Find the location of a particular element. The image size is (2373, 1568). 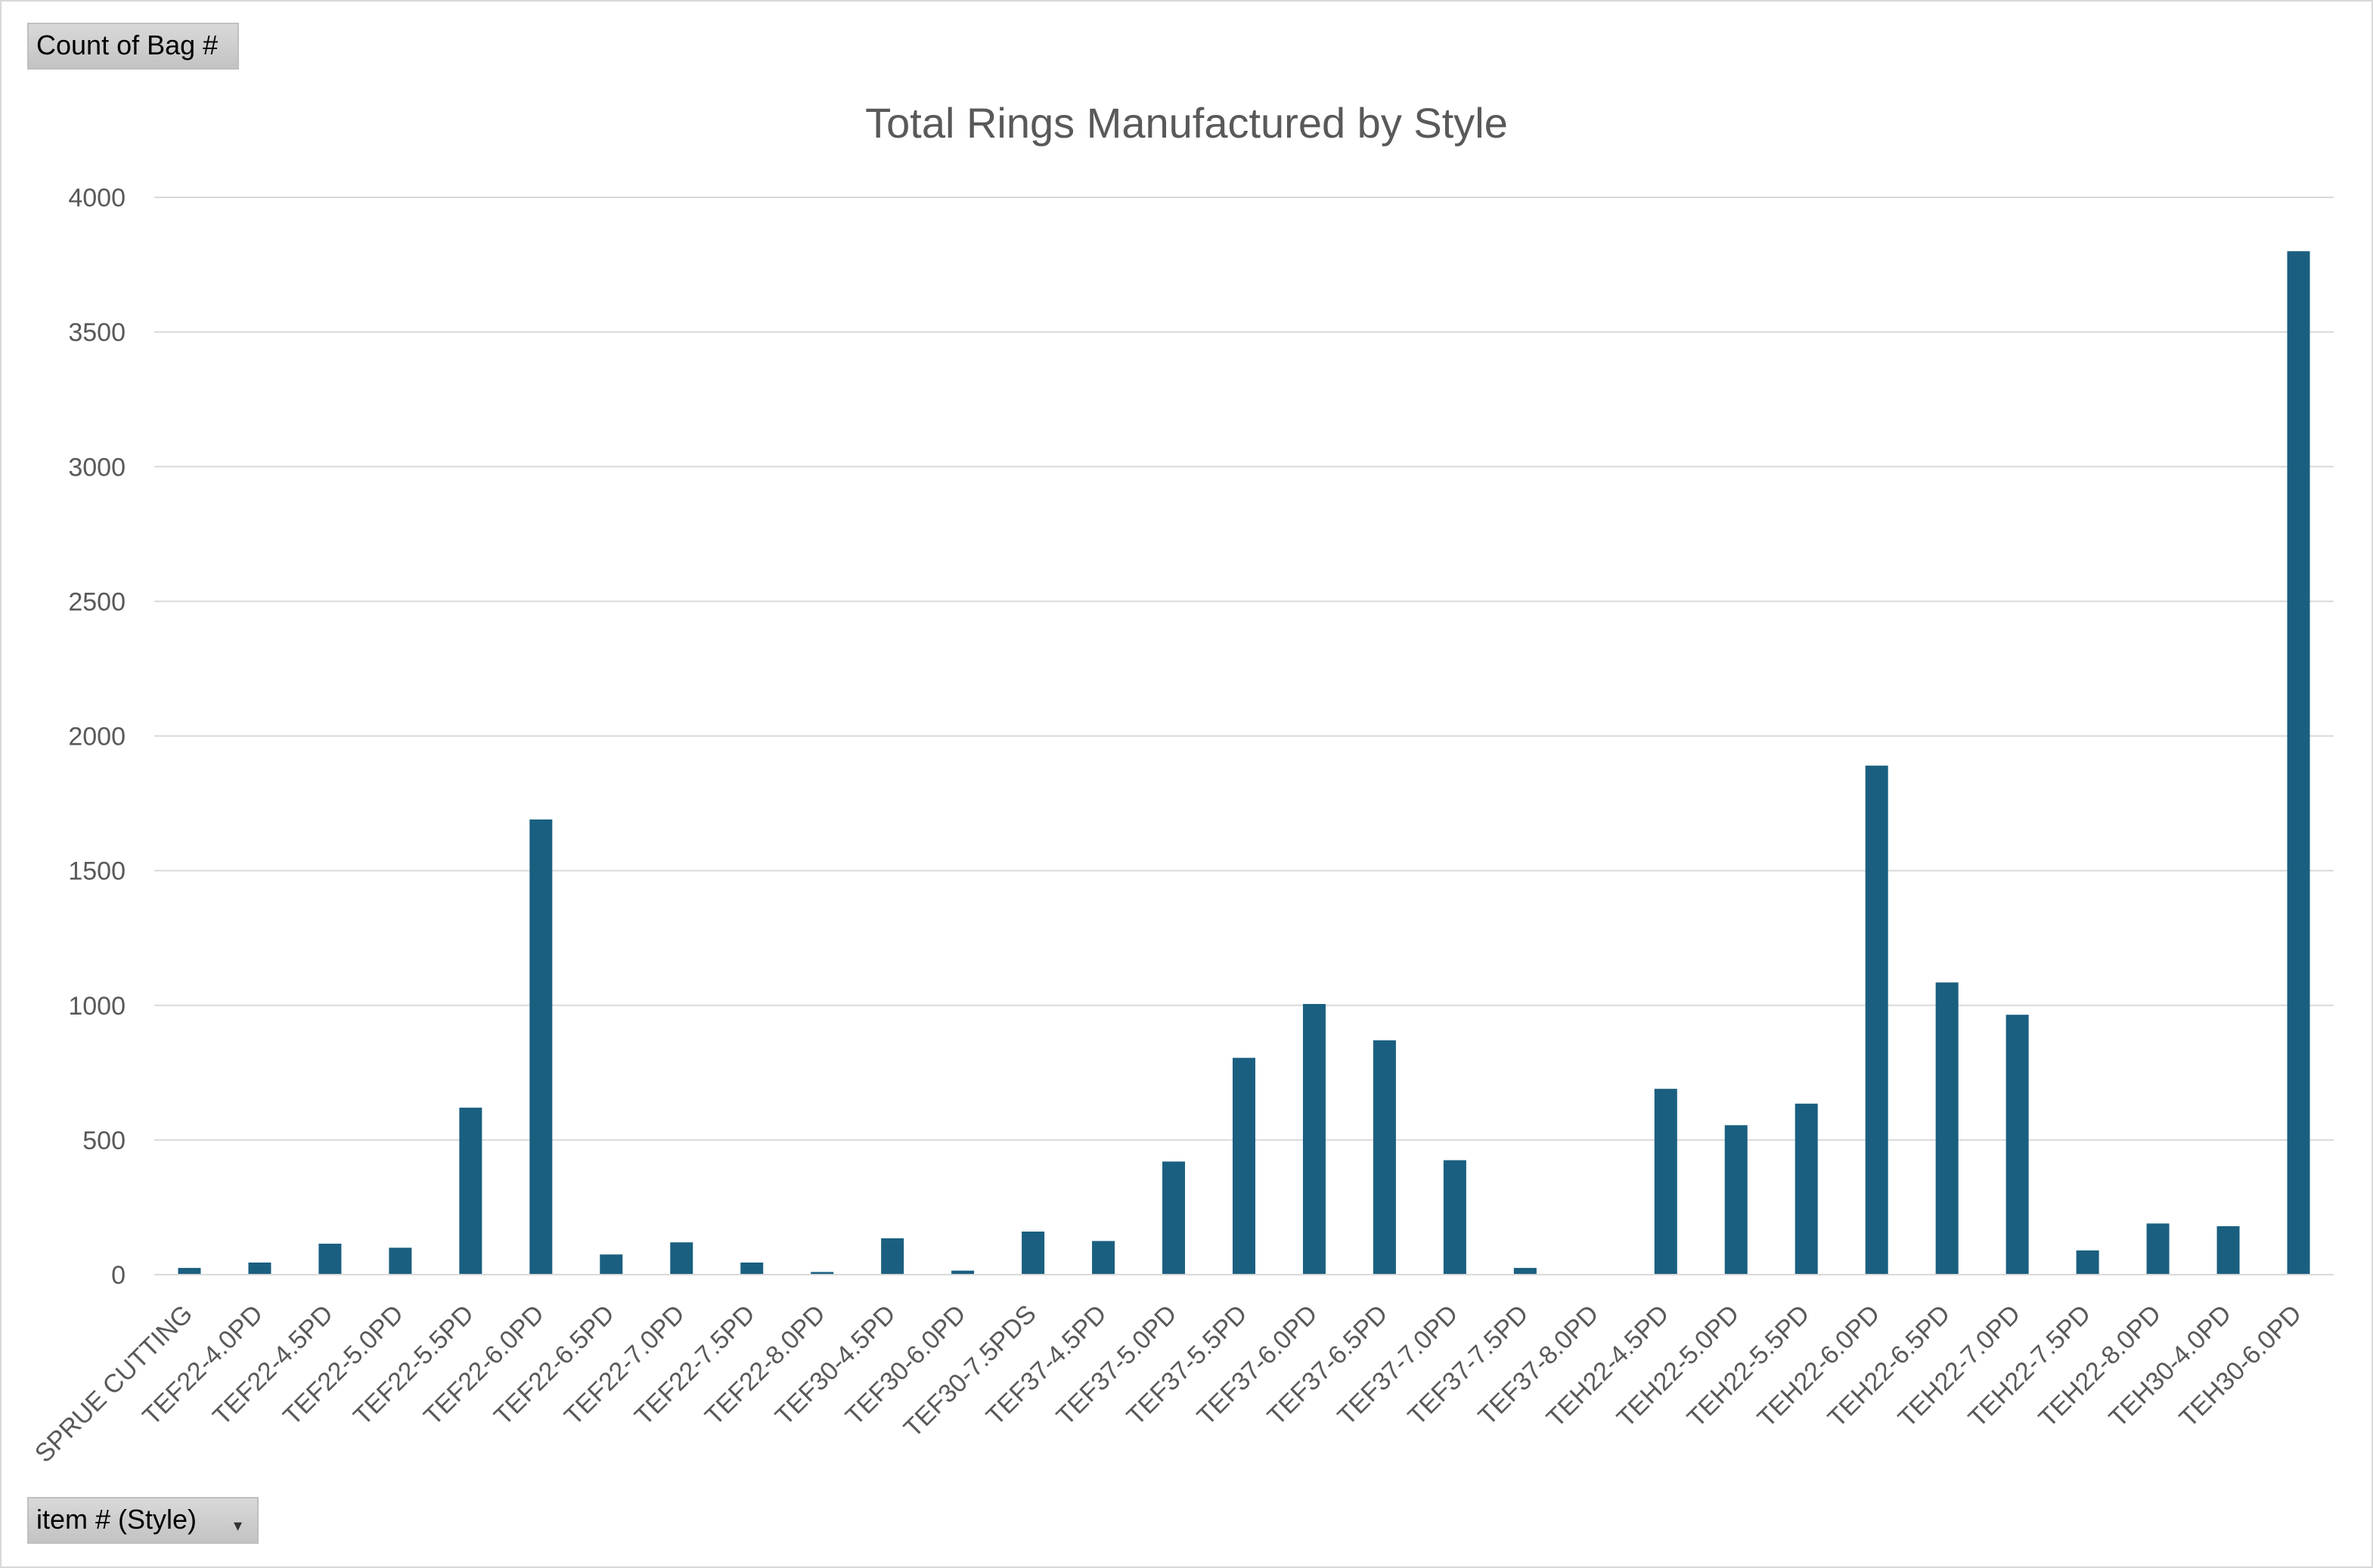

x-tick-label: TEF37-7.5PD is located at coordinates (1468, 1365).